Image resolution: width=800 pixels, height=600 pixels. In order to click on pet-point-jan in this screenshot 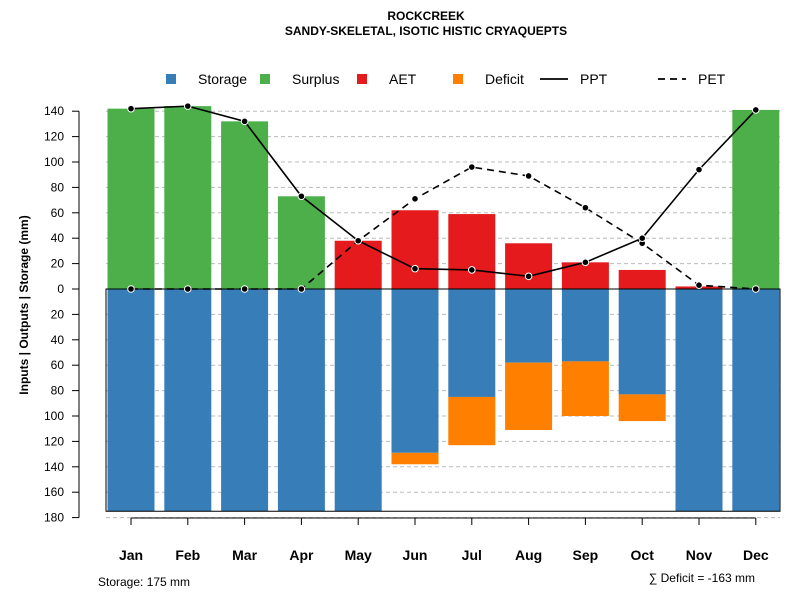, I will do `click(131, 289)`.